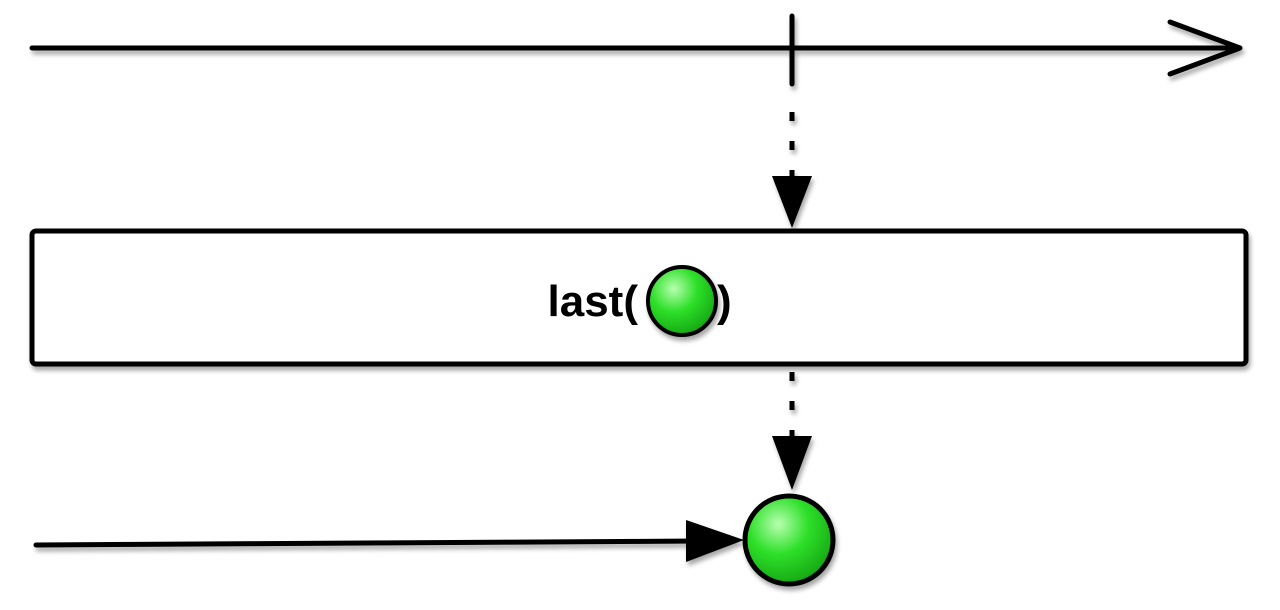 The image size is (1280, 610). I want to click on output-timeline, so click(388, 541).